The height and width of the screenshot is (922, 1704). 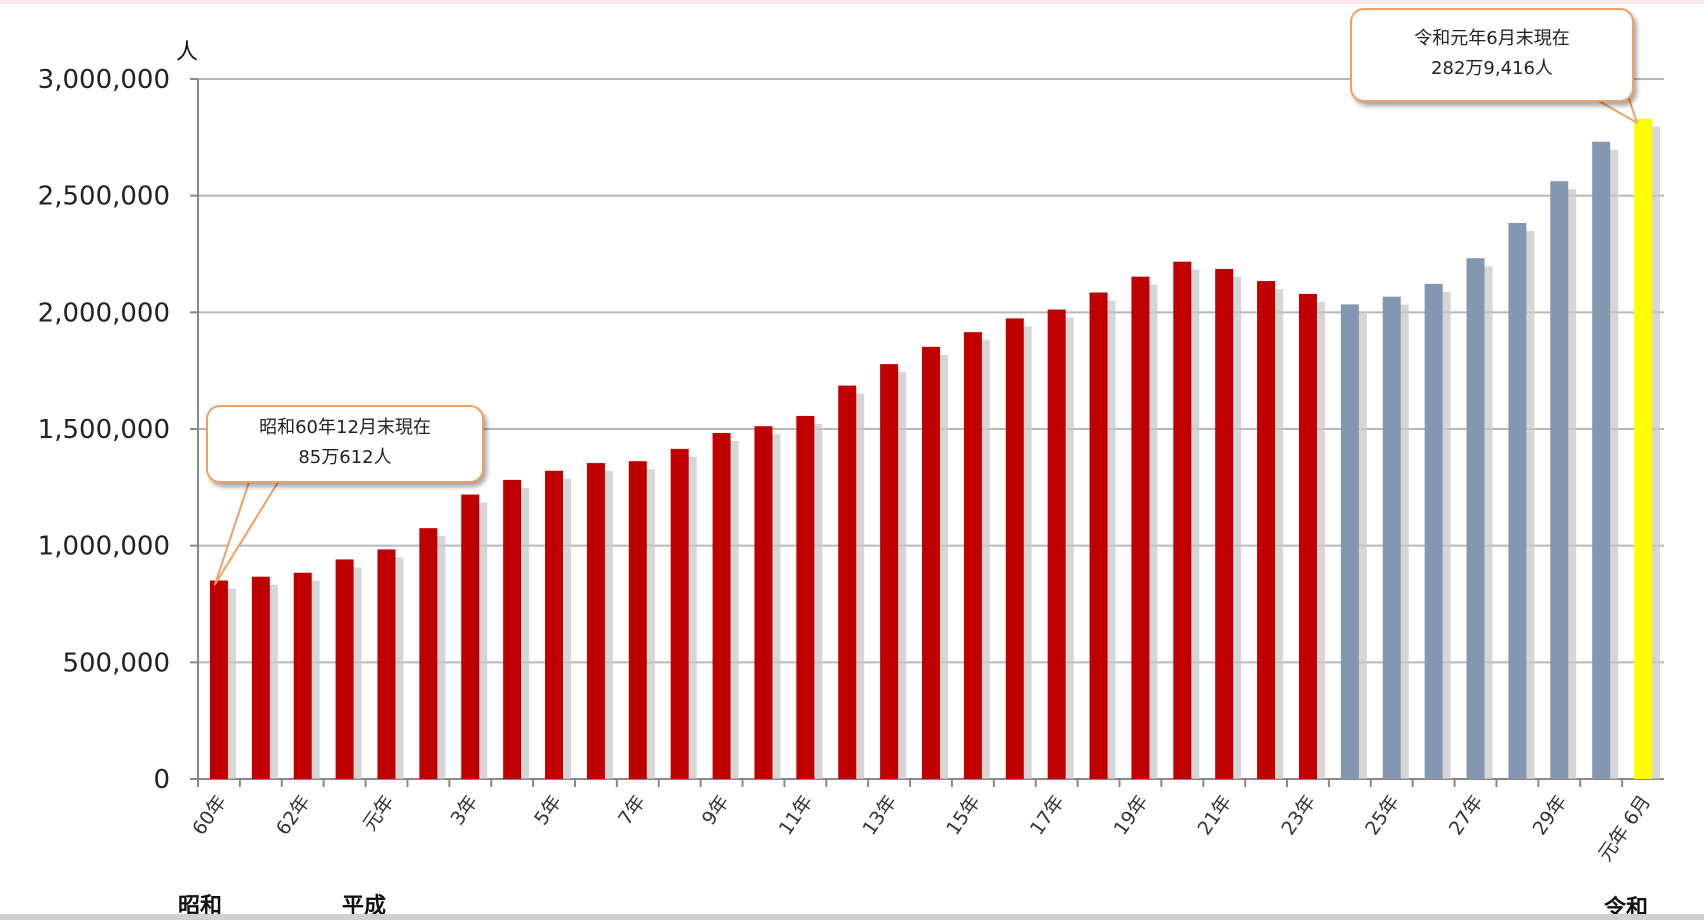 I want to click on x-tick-label: 29年, so click(x=1550, y=815).